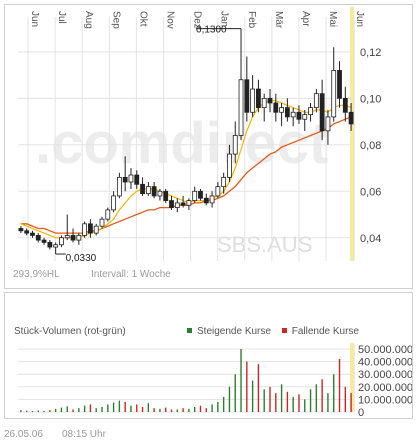  I want to click on volume-y-tick-label: 30.000.000, so click(385, 375).